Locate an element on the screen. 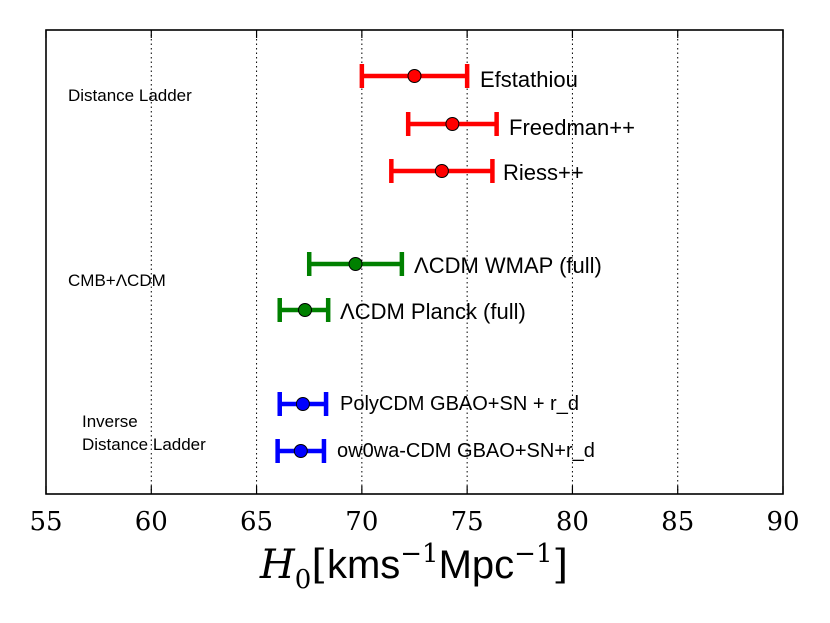 Image resolution: width=830 pixels, height=623 pixels. point-label-efstathiou: Efstathiou is located at coordinates (529, 79).